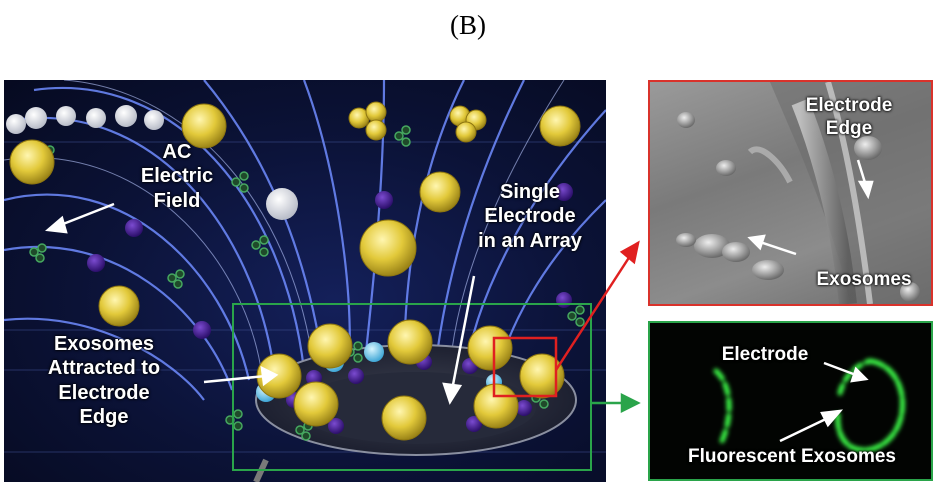 Image resolution: width=936 pixels, height=484 pixels. What do you see at coordinates (824, 402) in the screenshot?
I see `fluor-annotation-arrows` at bounding box center [824, 402].